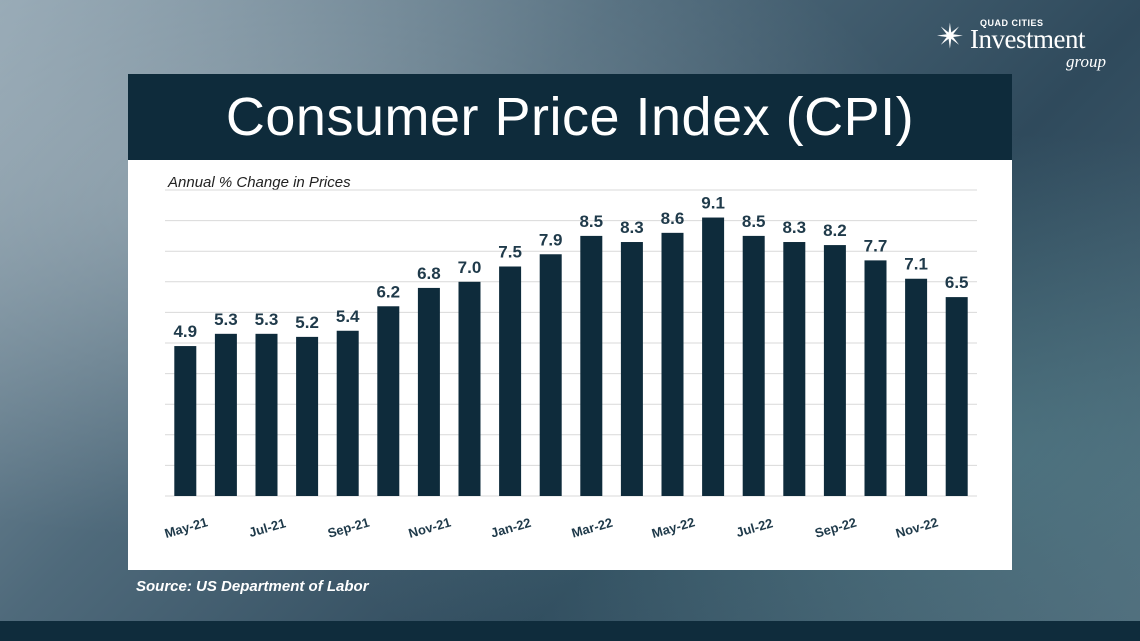 The width and height of the screenshot is (1140, 641). Describe the element at coordinates (592, 528) in the screenshot. I see `x-tick-label: Mar-22` at that location.